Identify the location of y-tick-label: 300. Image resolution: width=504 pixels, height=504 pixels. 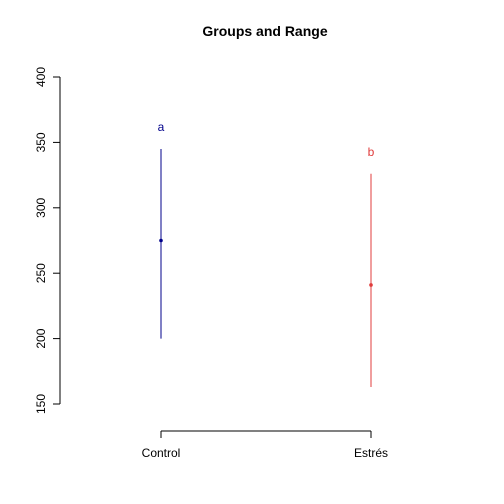
(41, 207).